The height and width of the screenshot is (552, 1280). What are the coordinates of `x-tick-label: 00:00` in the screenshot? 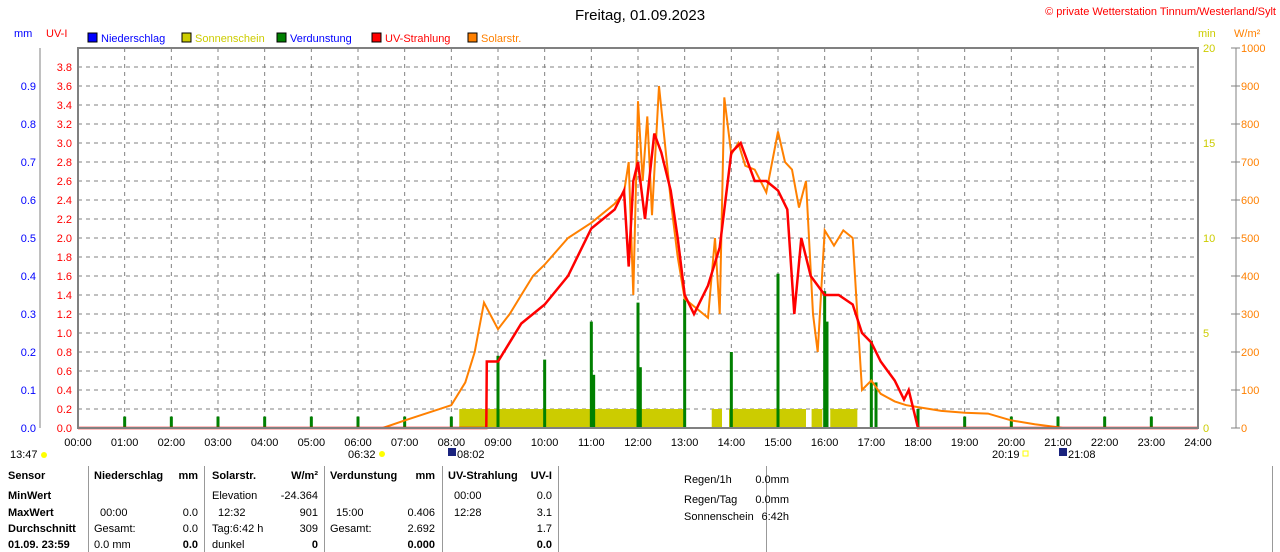 It's located at (78, 443).